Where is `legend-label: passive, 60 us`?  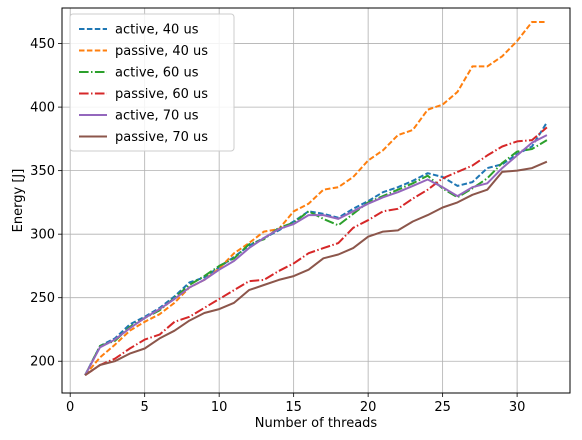 legend-label: passive, 60 us is located at coordinates (161, 94).